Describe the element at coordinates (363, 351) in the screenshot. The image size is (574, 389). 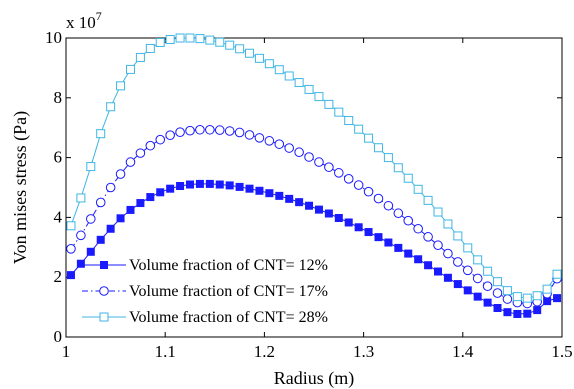
I see `x-tick-label: 1.3` at that location.